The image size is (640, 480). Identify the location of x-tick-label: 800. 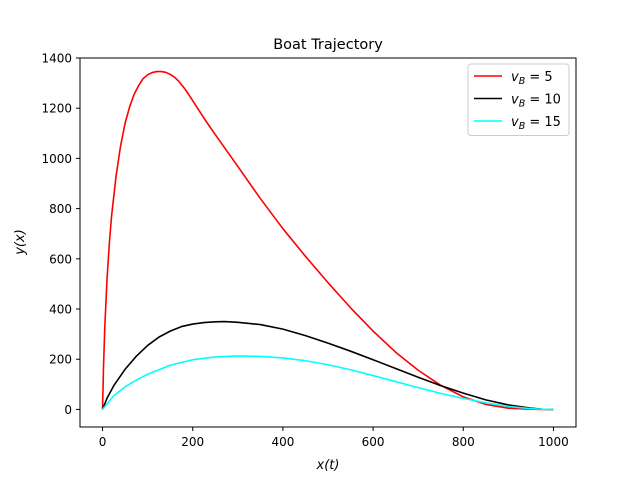
(463, 442).